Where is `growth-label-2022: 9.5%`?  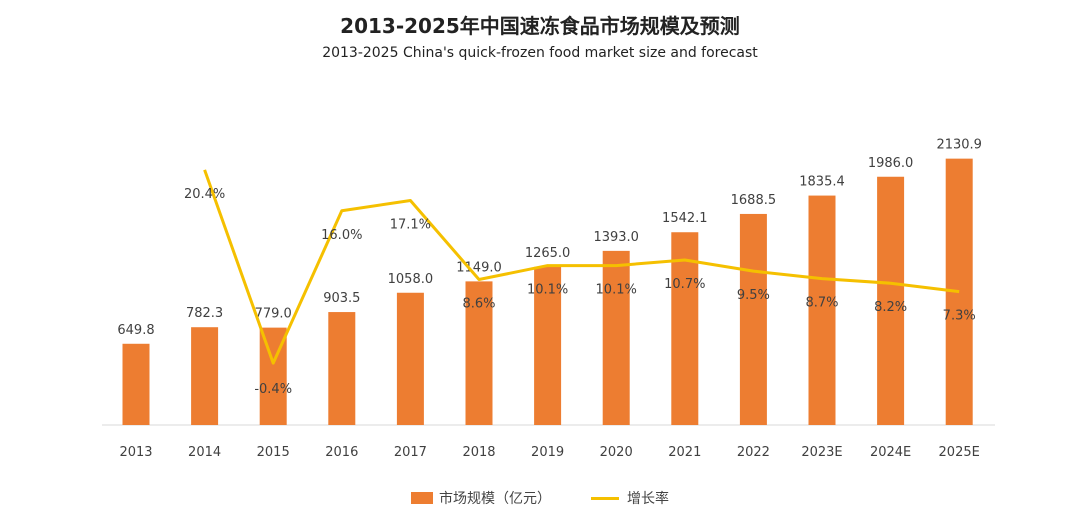
growth-label-2022: 9.5% is located at coordinates (753, 295).